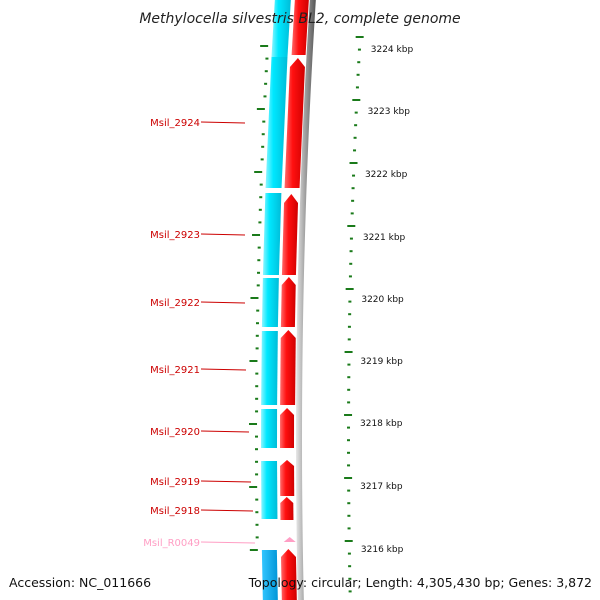 This screenshot has height=600, width=600. What do you see at coordinates (386, 175) in the screenshot?
I see `kbp-label: 3222 kbp` at bounding box center [386, 175].